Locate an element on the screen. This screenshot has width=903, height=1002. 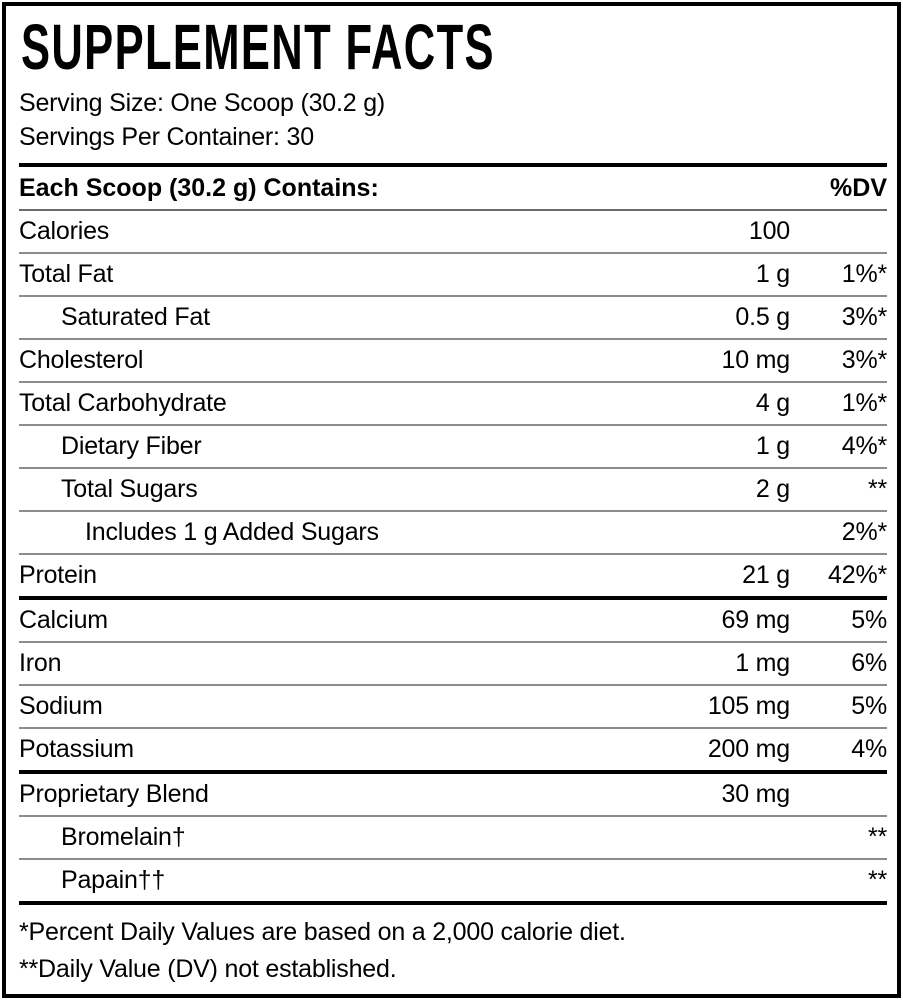
nutrient-amount: 69 mg is located at coordinates (756, 620).